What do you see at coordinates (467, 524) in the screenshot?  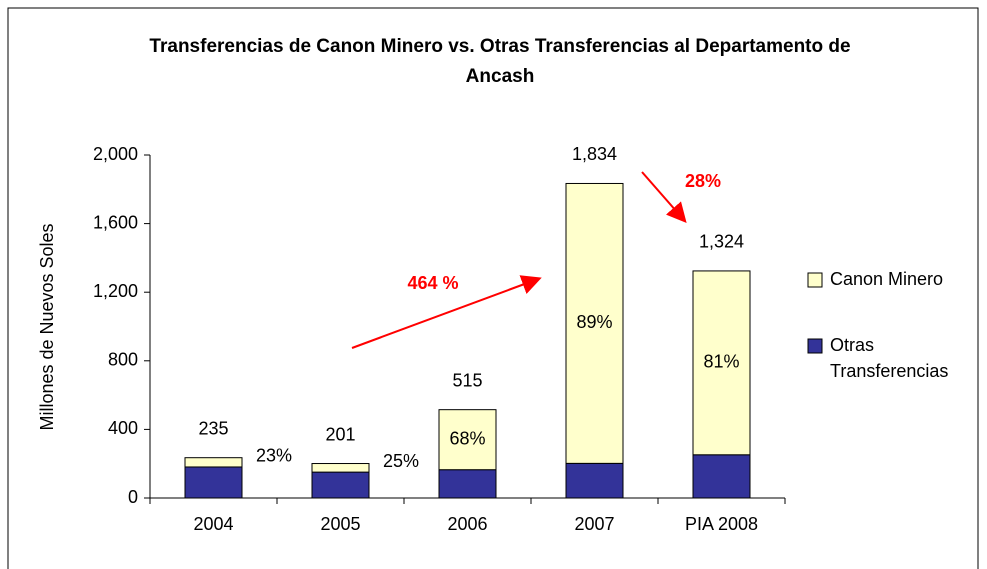 I see `x-tick-label: 2006` at bounding box center [467, 524].